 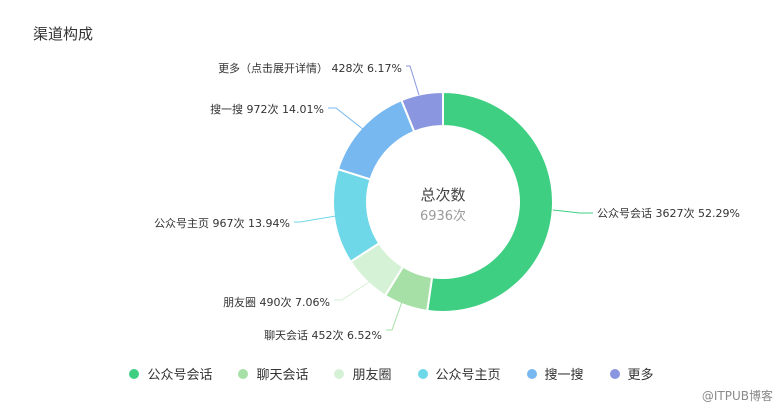 I want to click on legend-label: 朋友圈, so click(x=372, y=375).